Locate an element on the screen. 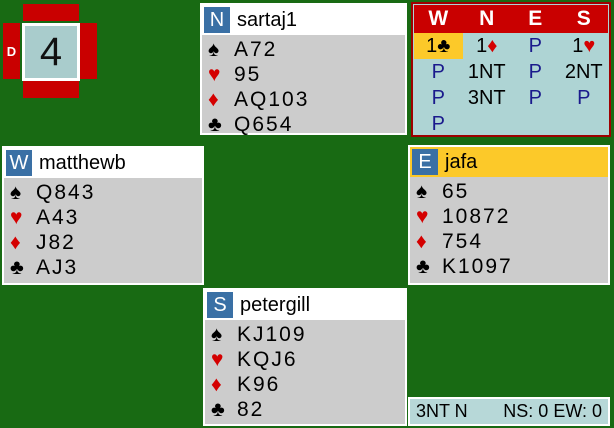 This screenshot has height=428, width=614. hand-cards: KQJ6 is located at coordinates (267, 359).